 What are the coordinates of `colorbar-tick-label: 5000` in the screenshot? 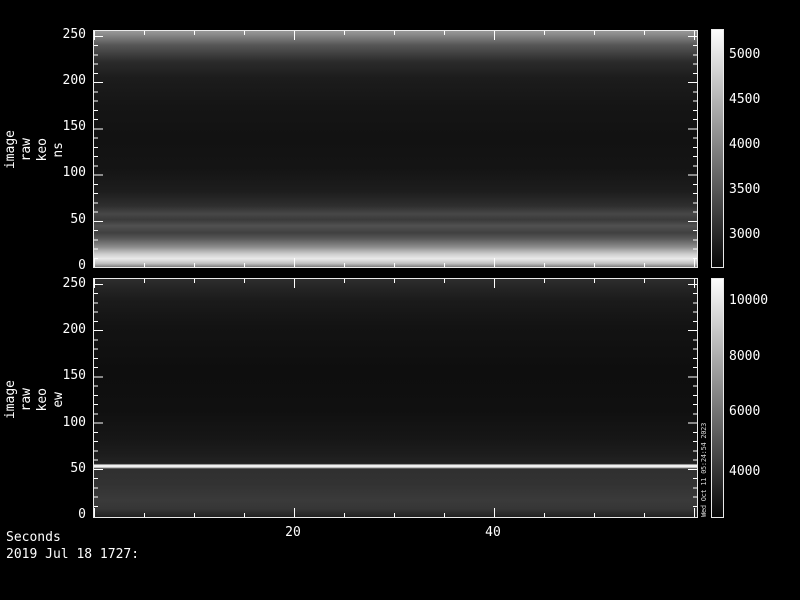 It's located at (745, 54).